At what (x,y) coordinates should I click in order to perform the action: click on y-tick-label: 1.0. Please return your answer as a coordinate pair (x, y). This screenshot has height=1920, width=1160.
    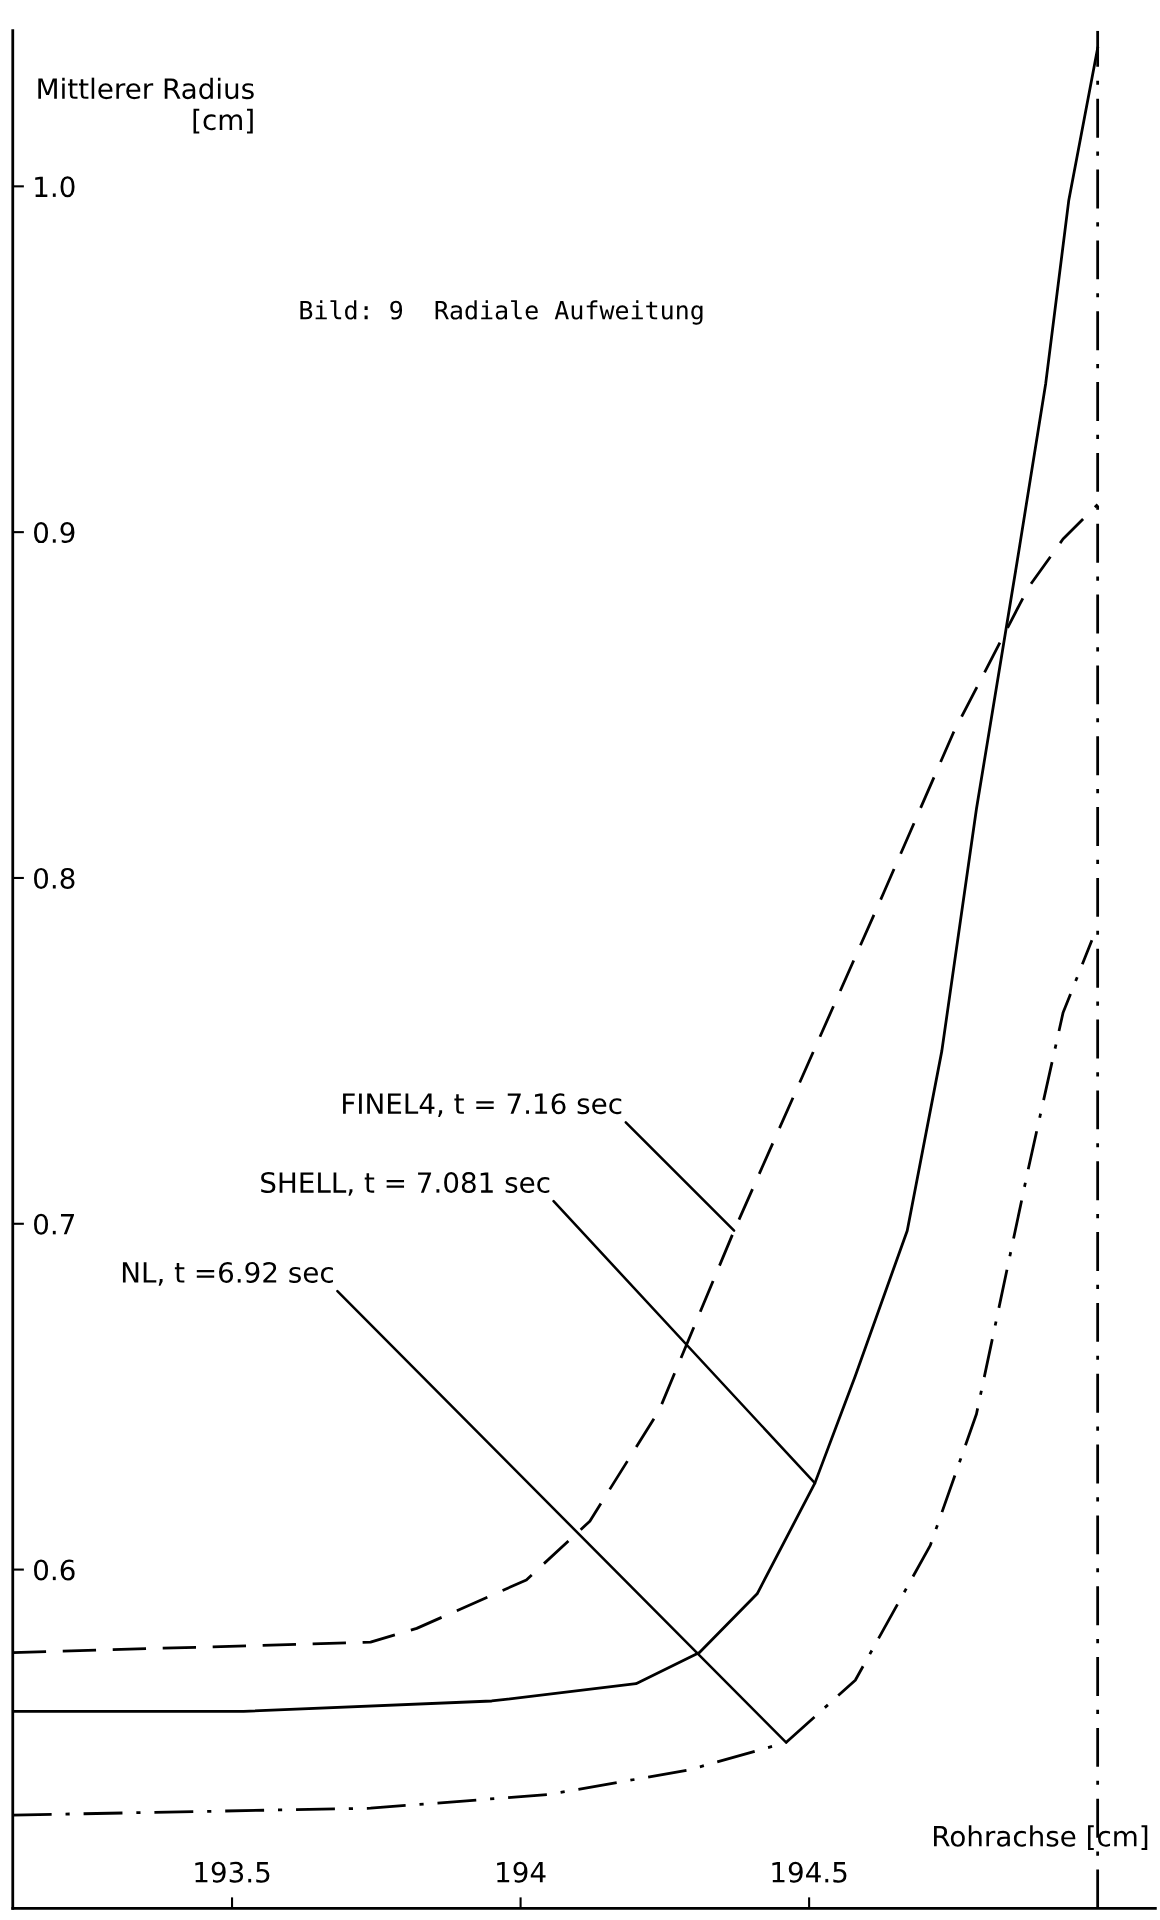
    Looking at the image, I should click on (55, 187).